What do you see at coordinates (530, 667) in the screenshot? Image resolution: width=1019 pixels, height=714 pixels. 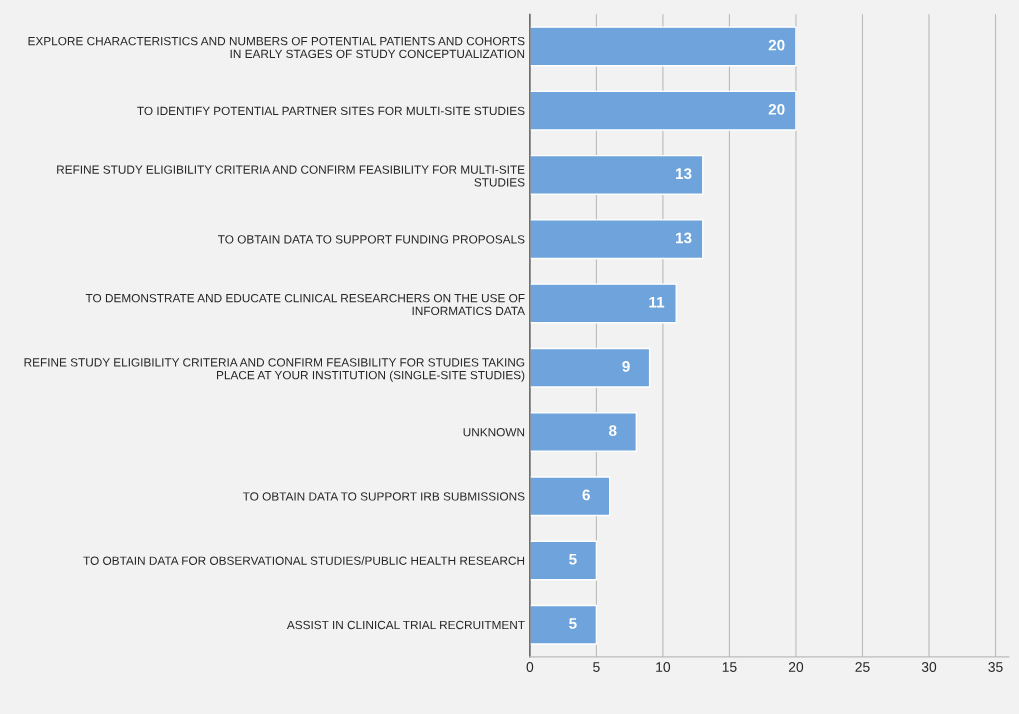 I see `x-tick-label: 0` at bounding box center [530, 667].